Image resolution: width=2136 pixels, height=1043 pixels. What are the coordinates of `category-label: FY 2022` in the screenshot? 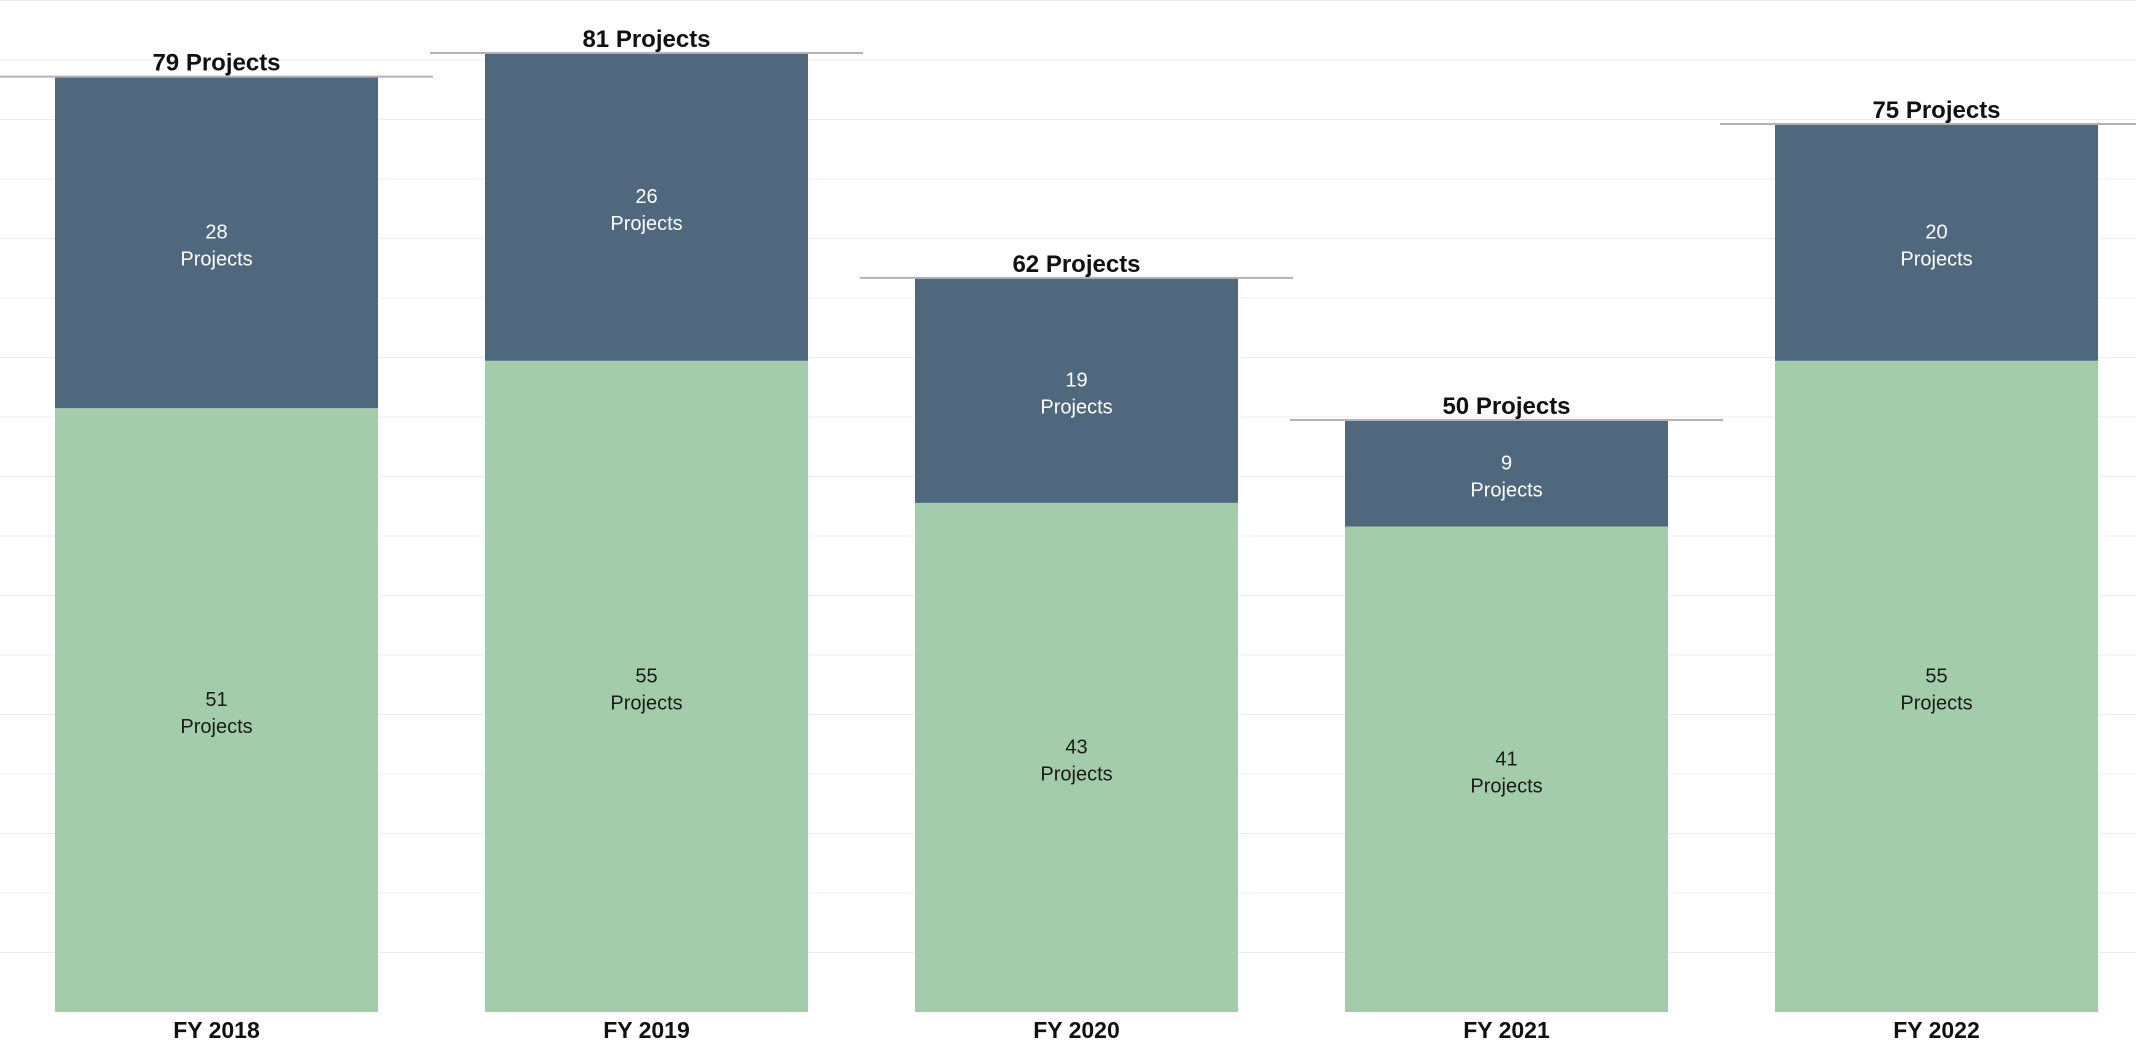 It's located at (1936, 1030).